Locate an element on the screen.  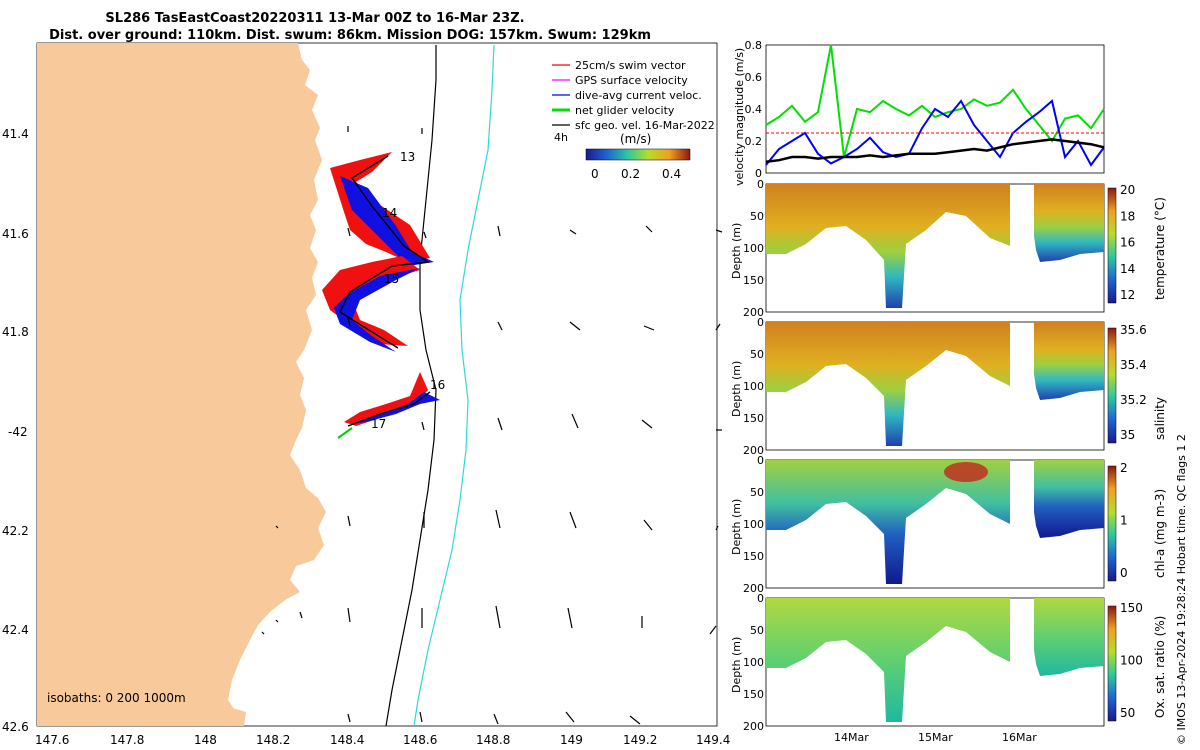
velocity-y-ticks: 0 0.2 0.4 0.6 0.8 is located at coordinates (754, 109).